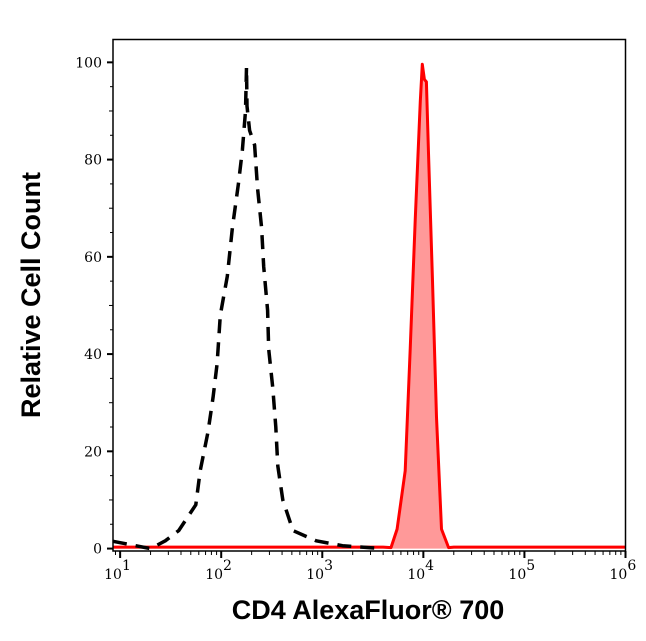 This screenshot has height=641, width=646. Describe the element at coordinates (328, 566) in the screenshot. I see `x-tick-exponent: 3` at that location.